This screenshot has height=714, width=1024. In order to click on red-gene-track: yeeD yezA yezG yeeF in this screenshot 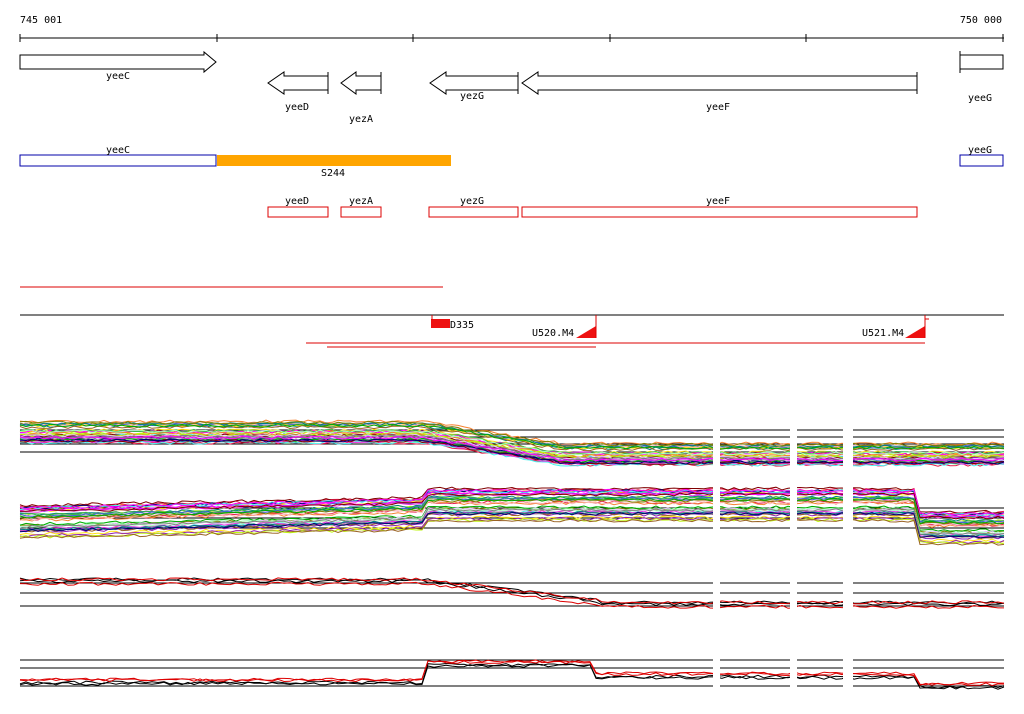, I will do `click(592, 207)`.